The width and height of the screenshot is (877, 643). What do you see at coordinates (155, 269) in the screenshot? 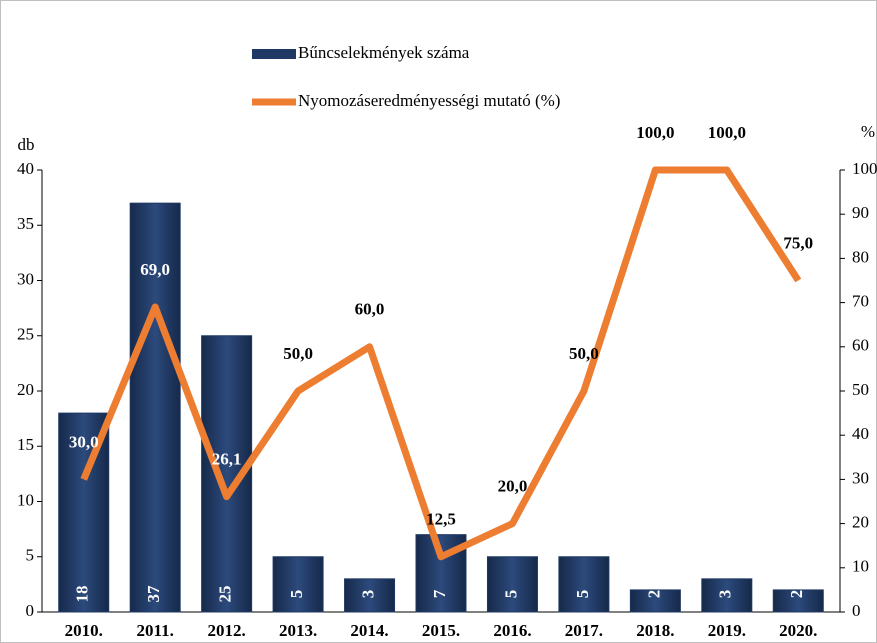
I see `line-value-label: 69,0` at bounding box center [155, 269].